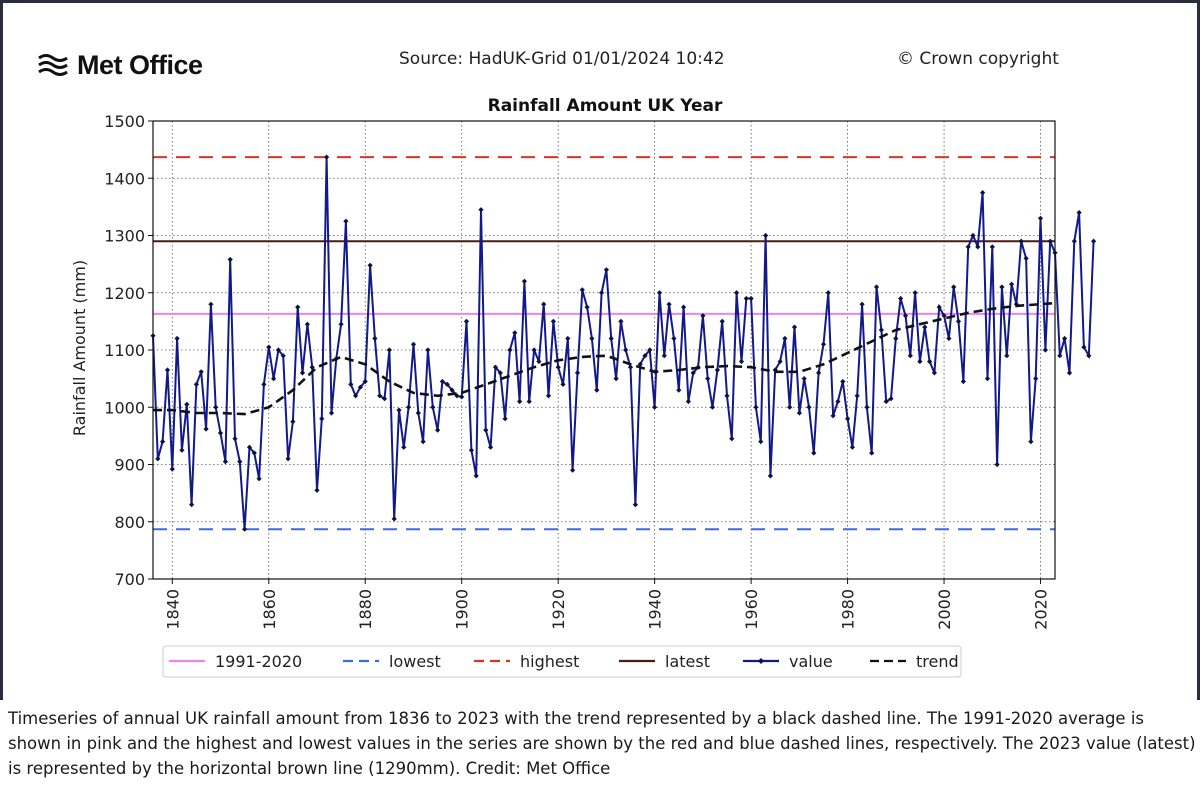 This screenshot has height=792, width=1200. I want to click on legend-label-latest: latest, so click(687, 661).